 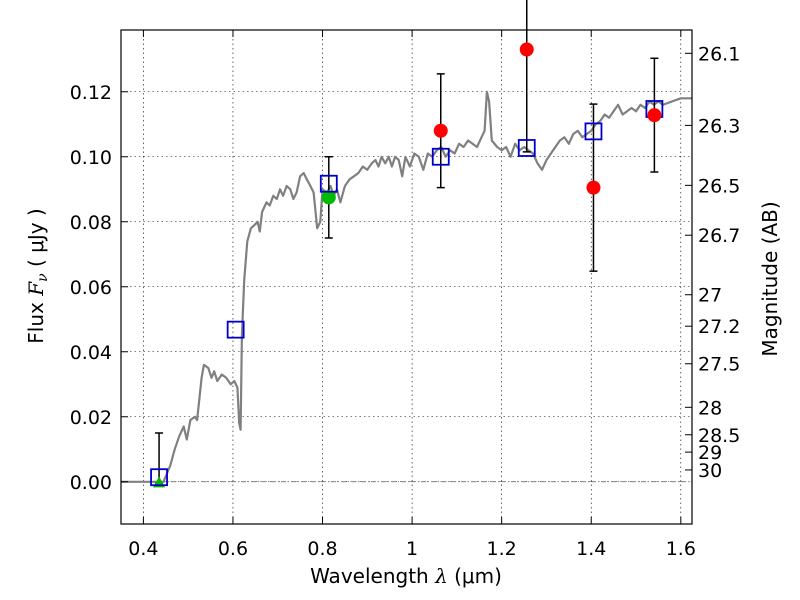 I want to click on y-tick-label: 0.02, so click(x=91, y=418).